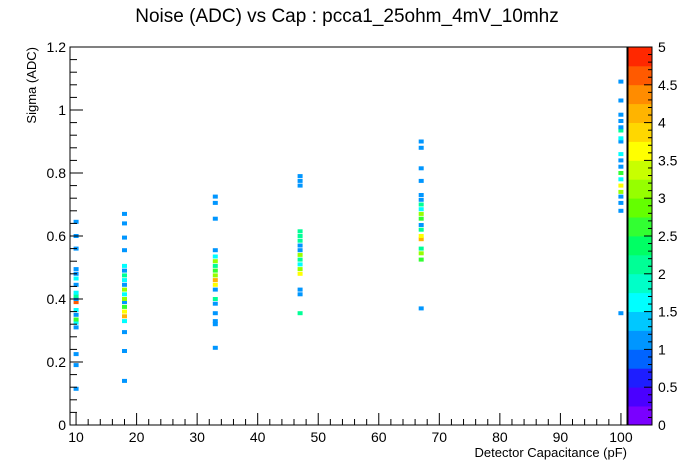 The height and width of the screenshot is (472, 696). Describe the element at coordinates (379, 437) in the screenshot. I see `x-tick-label: 60` at that location.